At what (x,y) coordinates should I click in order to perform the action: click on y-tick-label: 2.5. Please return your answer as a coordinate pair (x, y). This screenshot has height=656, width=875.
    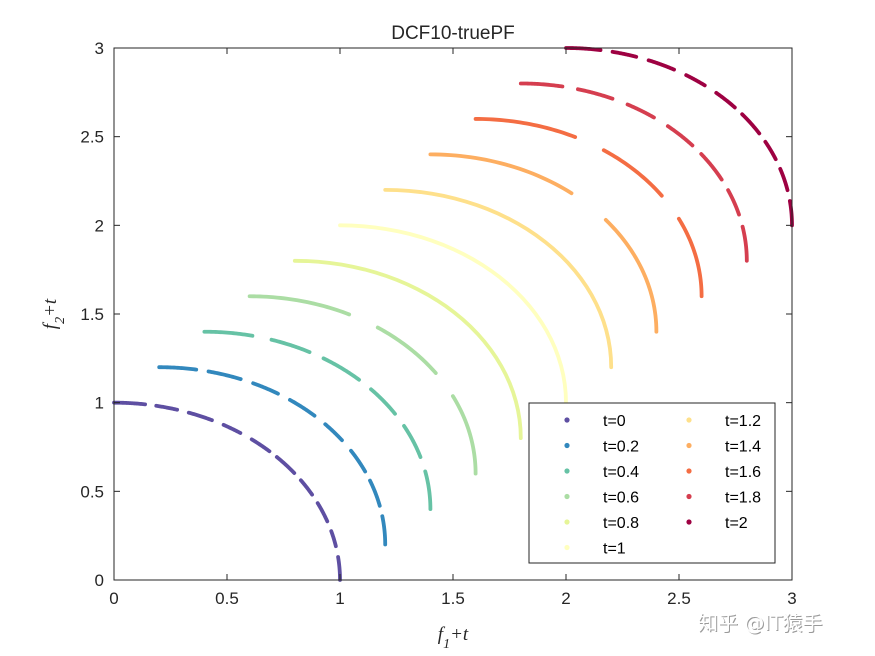
    Looking at the image, I should click on (92, 137).